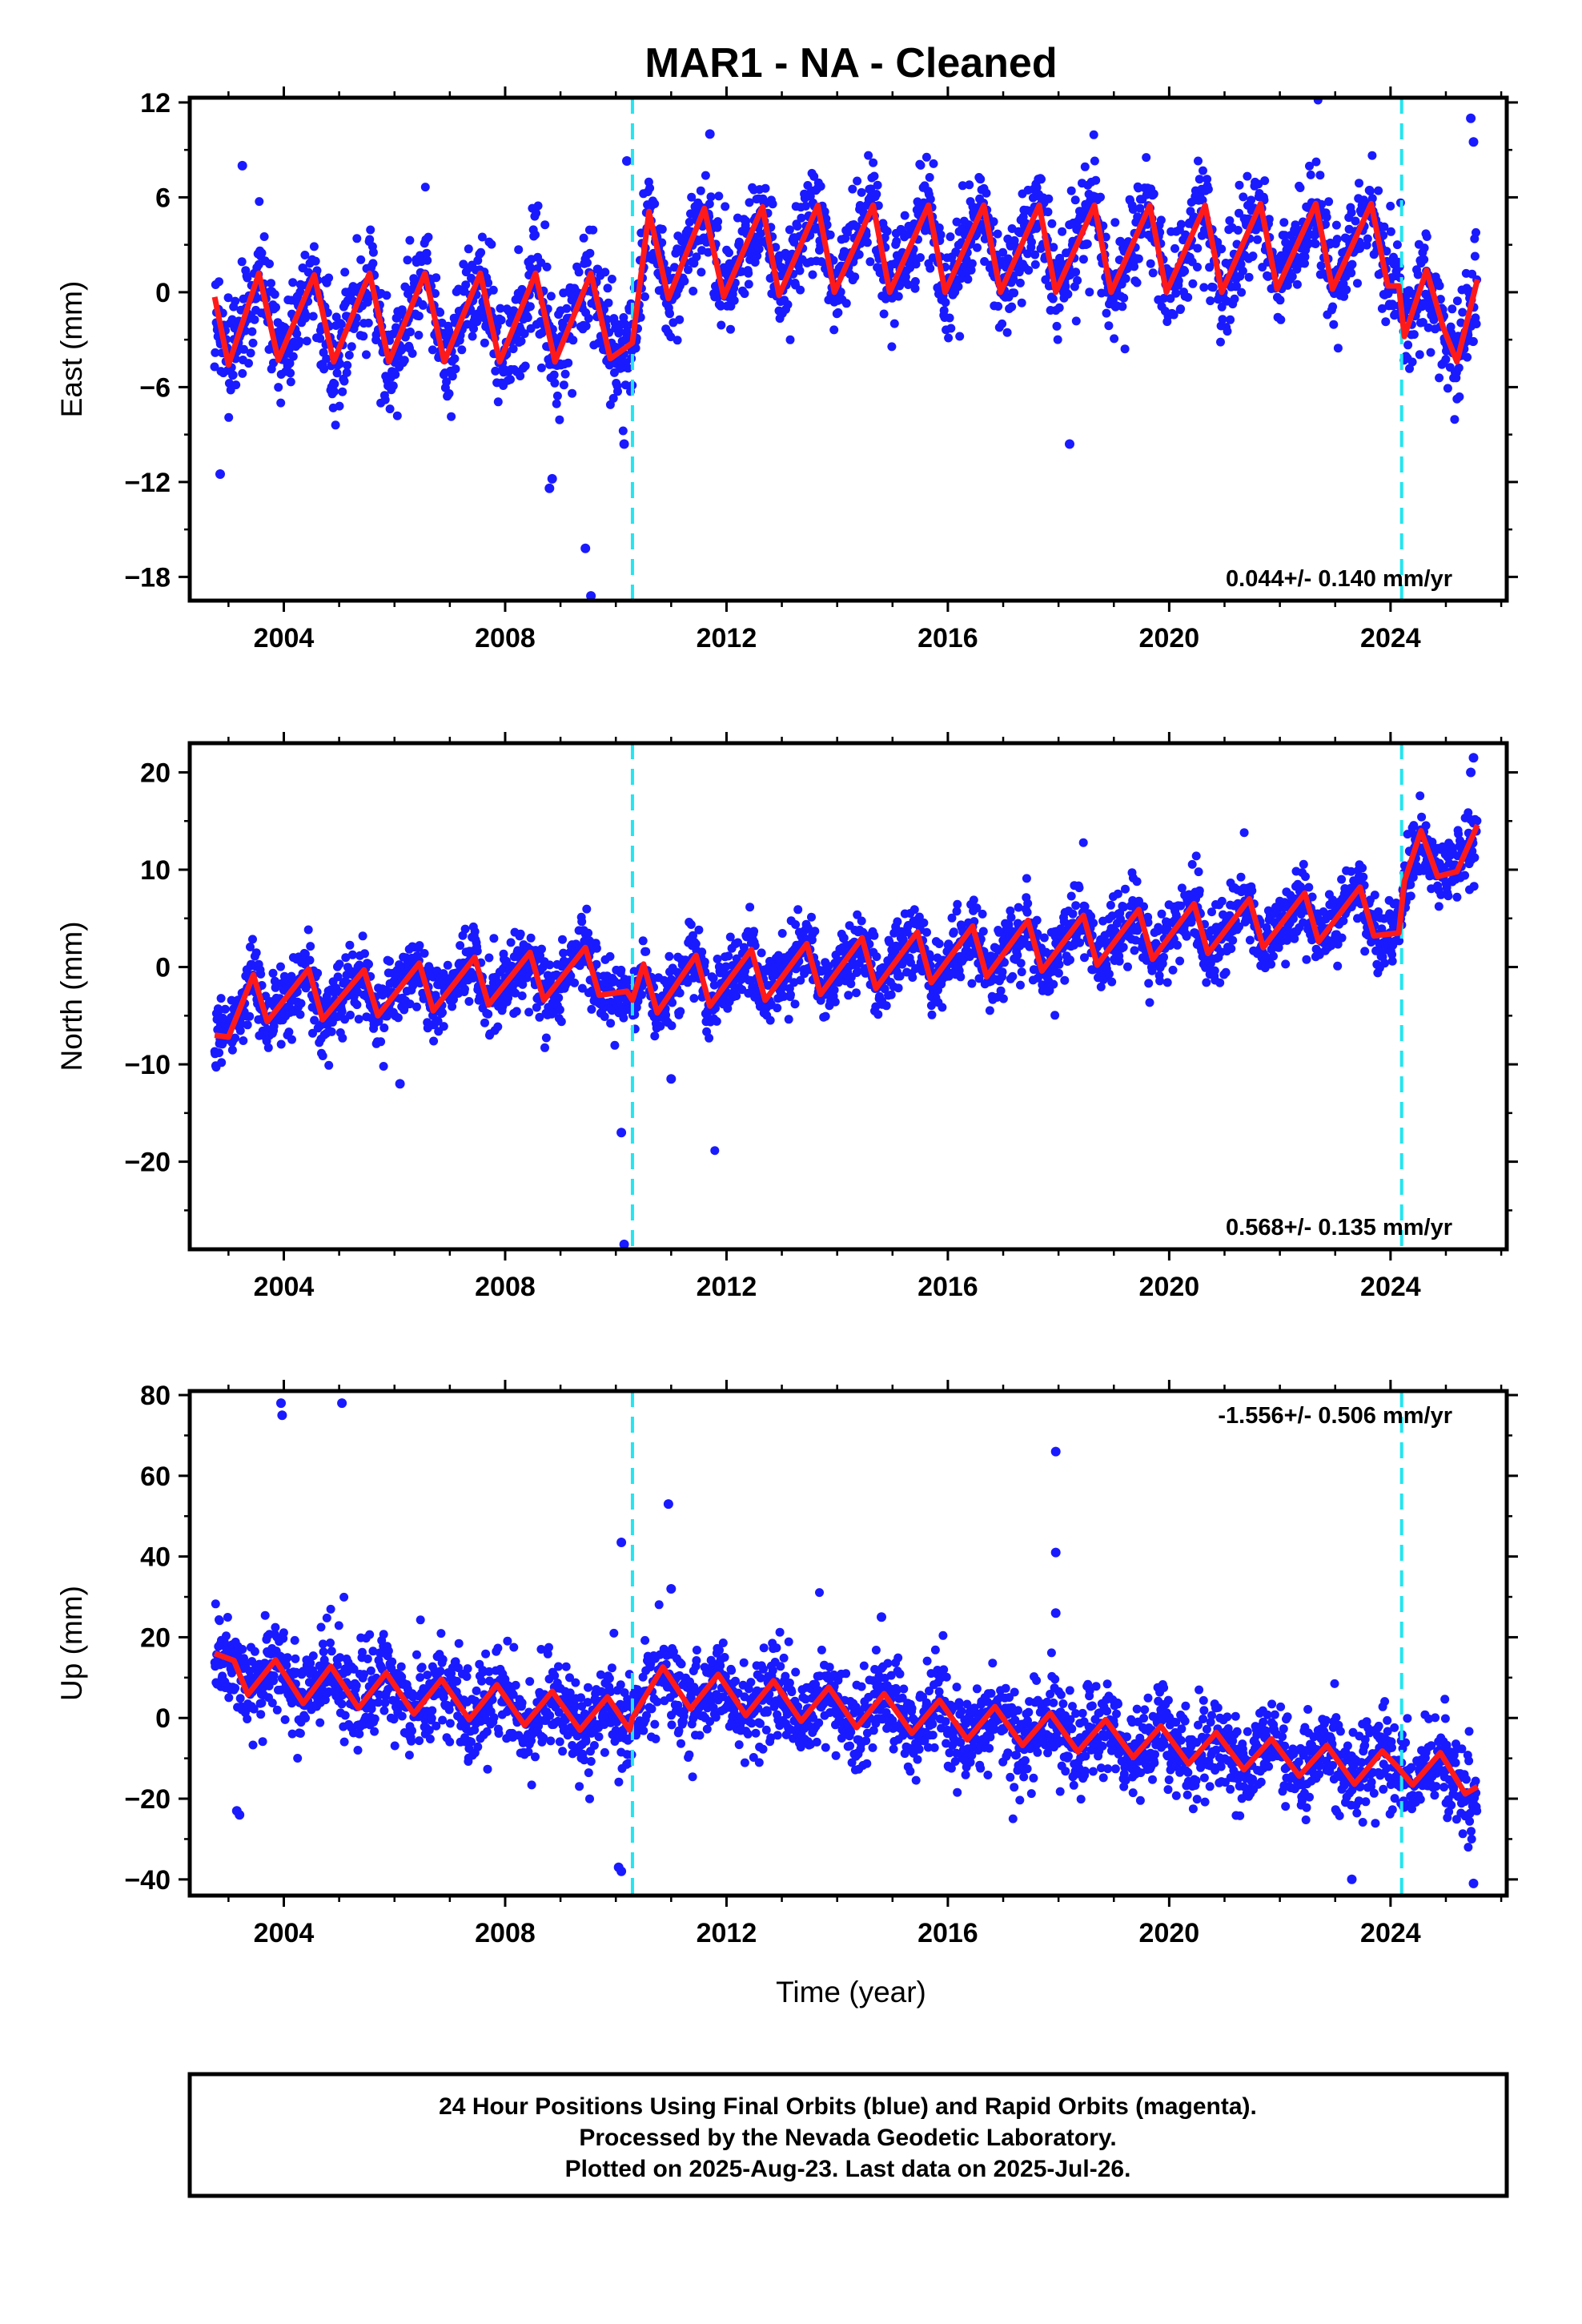  What do you see at coordinates (163, 293) in the screenshot?
I see `east-y-tick-label: 0` at bounding box center [163, 293].